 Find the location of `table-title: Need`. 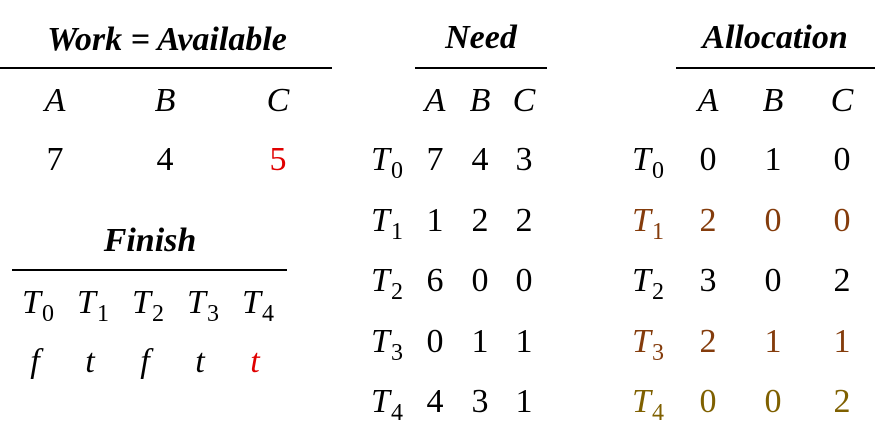

table-title: Need is located at coordinates (481, 37).